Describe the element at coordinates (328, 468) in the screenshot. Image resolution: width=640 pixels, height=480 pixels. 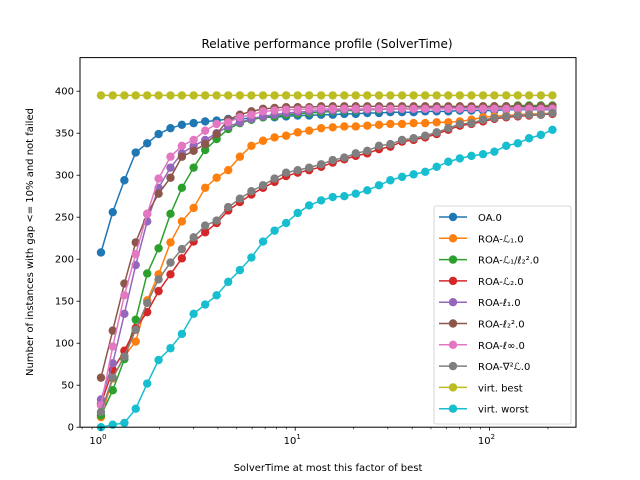
I see `x-axis-label: SolverTime at most this factor of best` at that location.